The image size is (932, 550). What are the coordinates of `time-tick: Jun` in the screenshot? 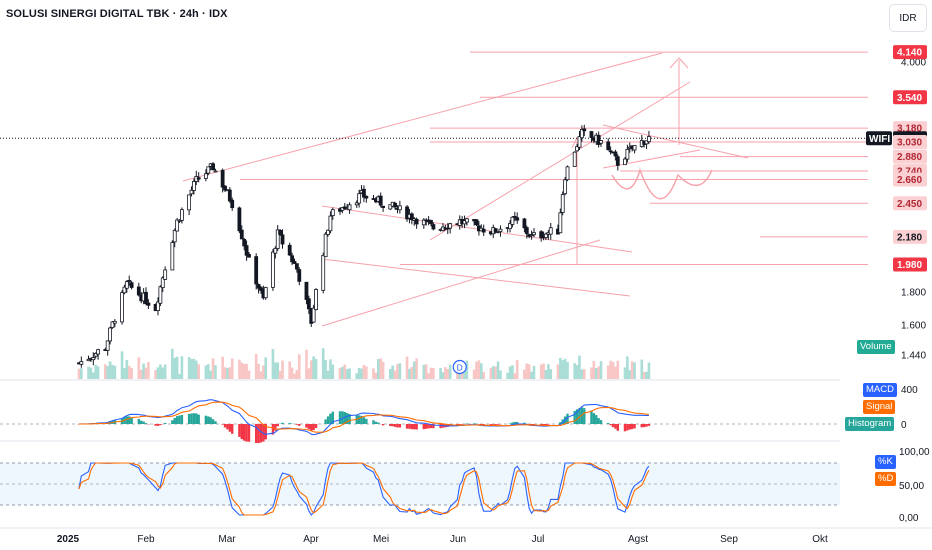 It's located at (458, 539).